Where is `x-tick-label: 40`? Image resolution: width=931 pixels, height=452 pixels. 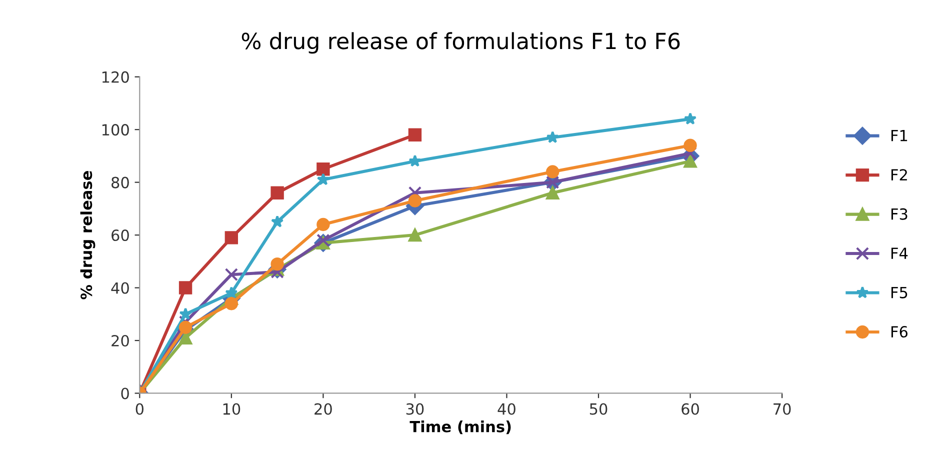 x-tick-label: 40 is located at coordinates (507, 409).